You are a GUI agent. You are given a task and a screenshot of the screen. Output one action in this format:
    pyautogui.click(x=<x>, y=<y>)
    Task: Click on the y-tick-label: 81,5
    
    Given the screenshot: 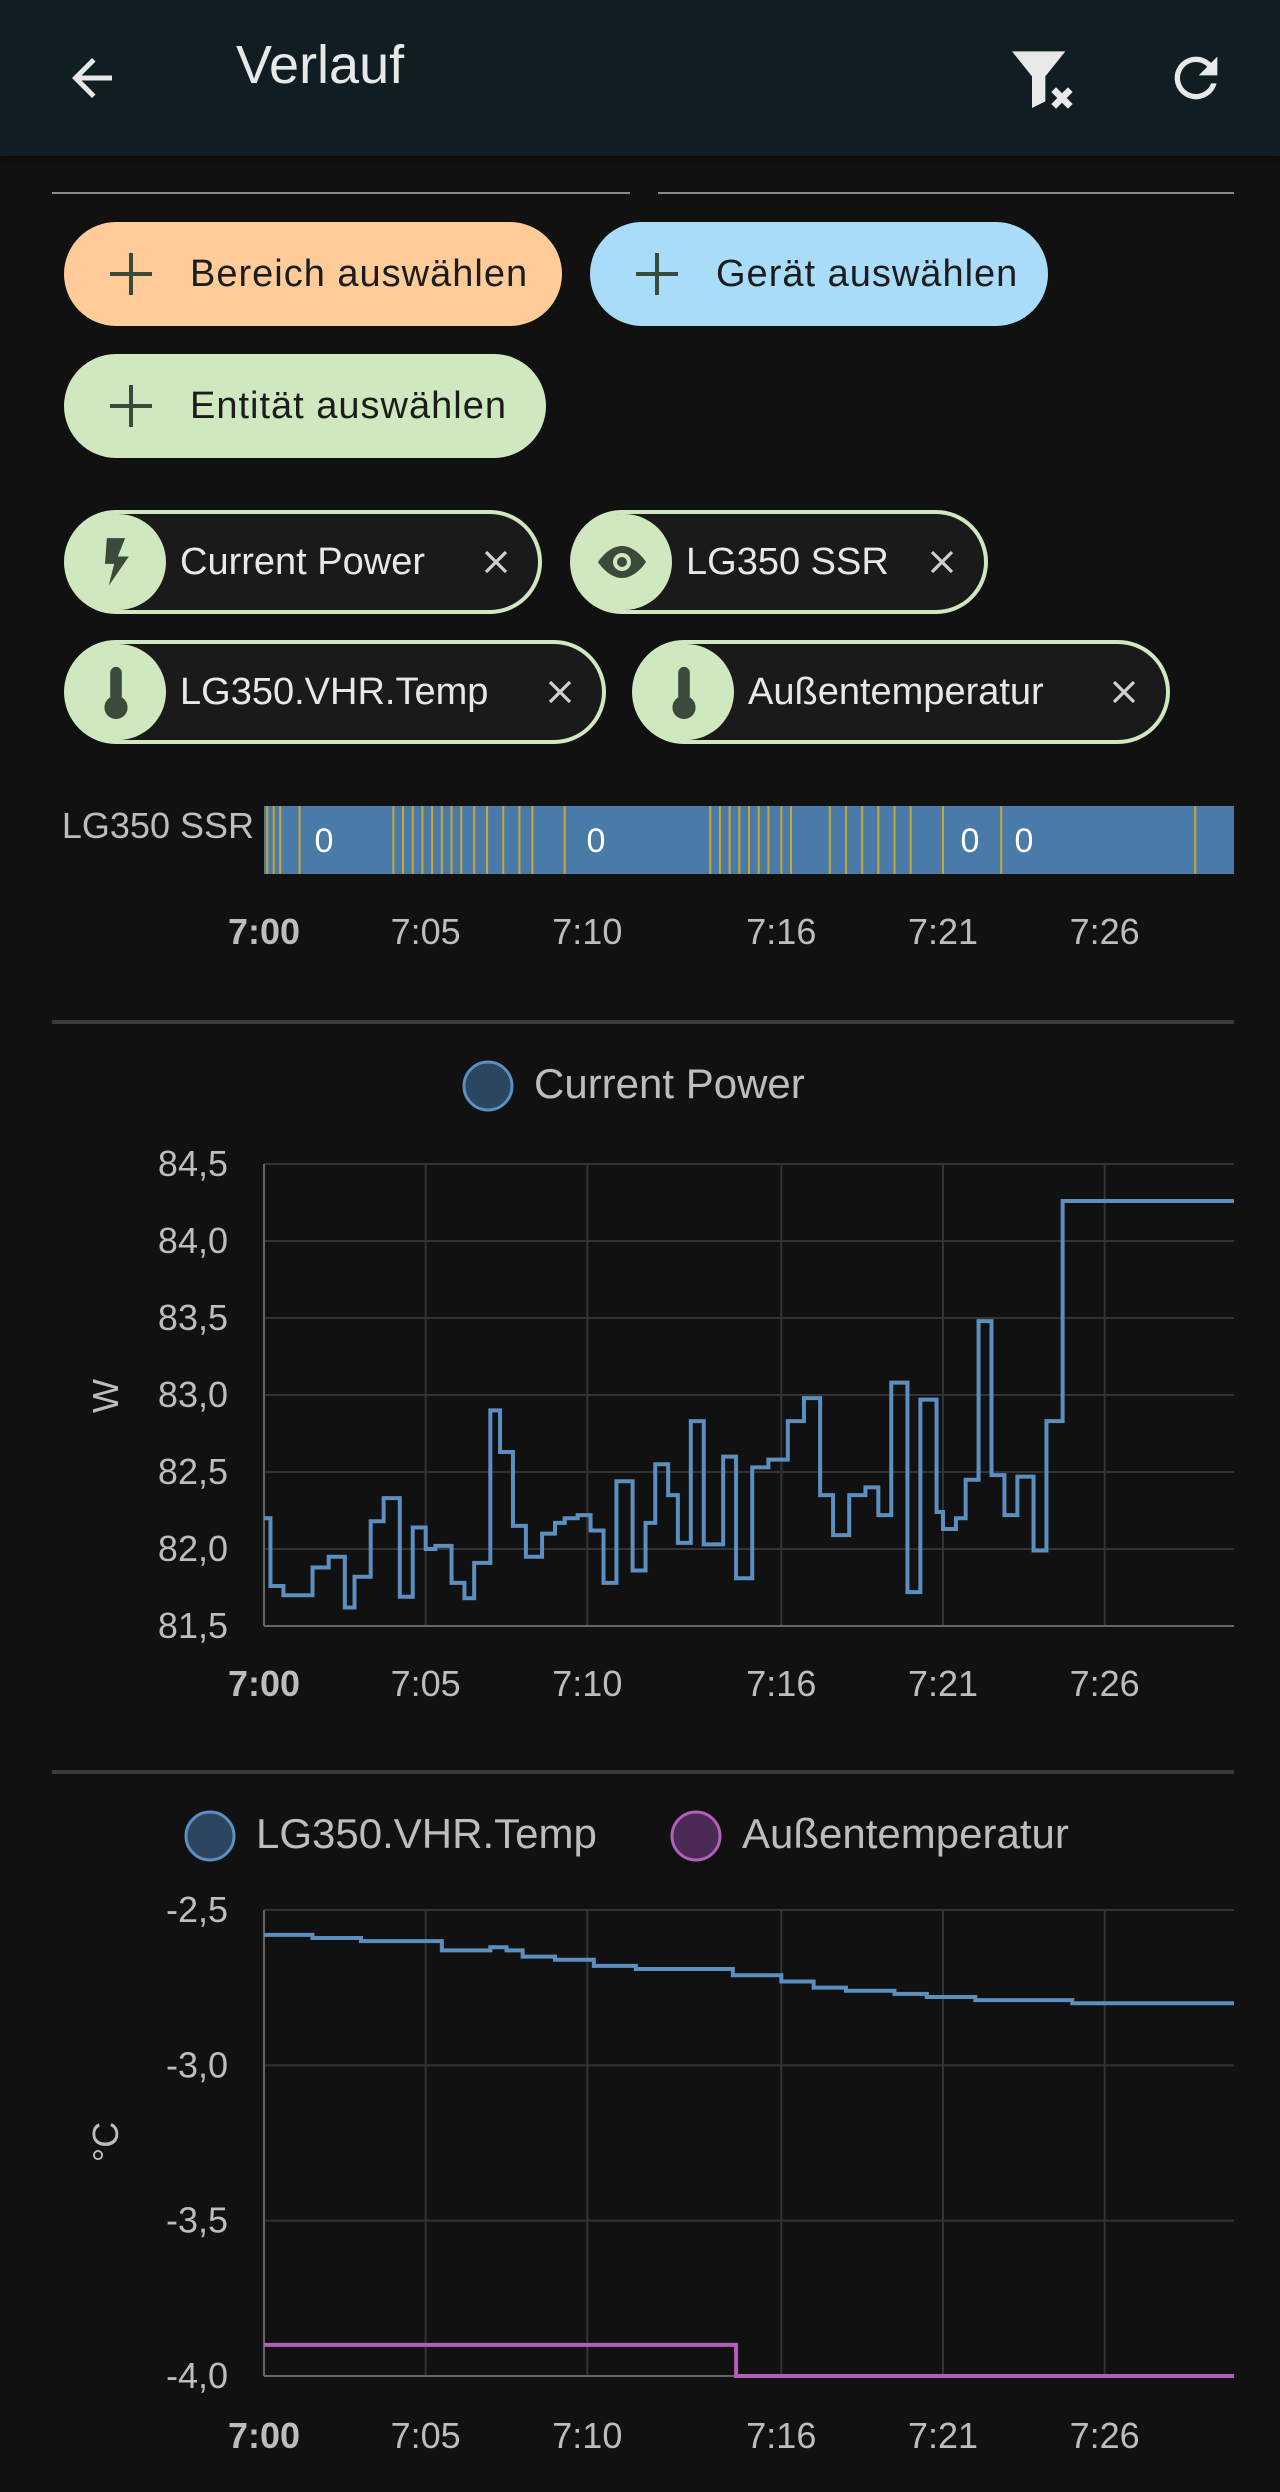 What is the action you would take?
    pyautogui.click(x=193, y=1625)
    